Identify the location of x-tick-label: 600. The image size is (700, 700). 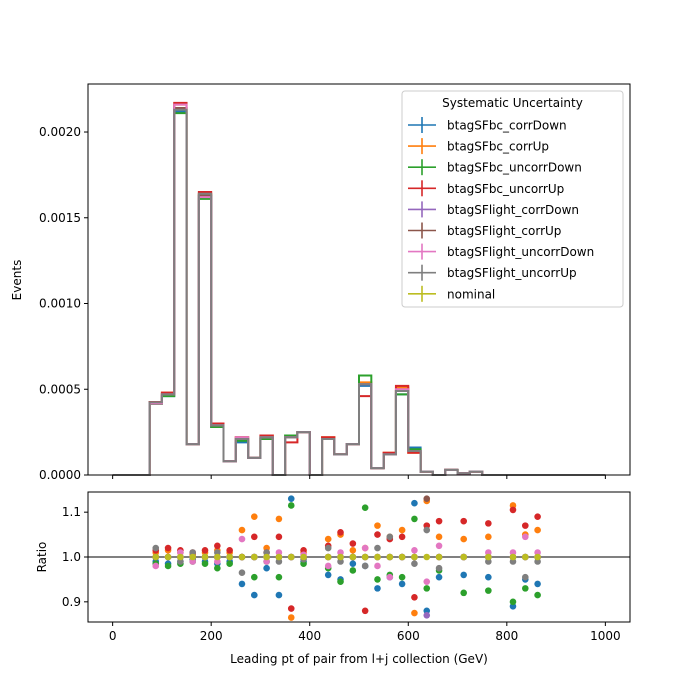
(408, 636).